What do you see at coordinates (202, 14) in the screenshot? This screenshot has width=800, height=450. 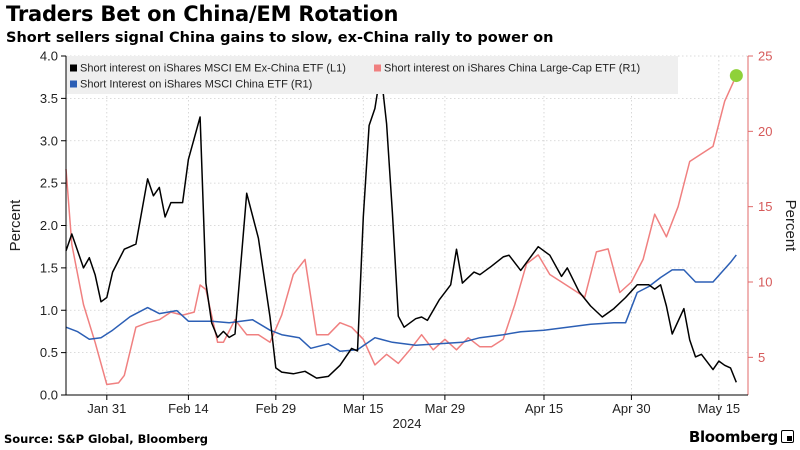 I see `chart-title: Traders Bet on China/EM Rotation` at bounding box center [202, 14].